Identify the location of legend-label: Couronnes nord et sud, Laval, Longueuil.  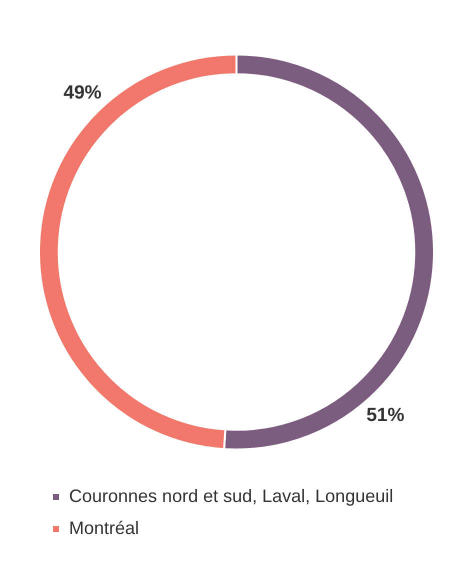
(231, 496).